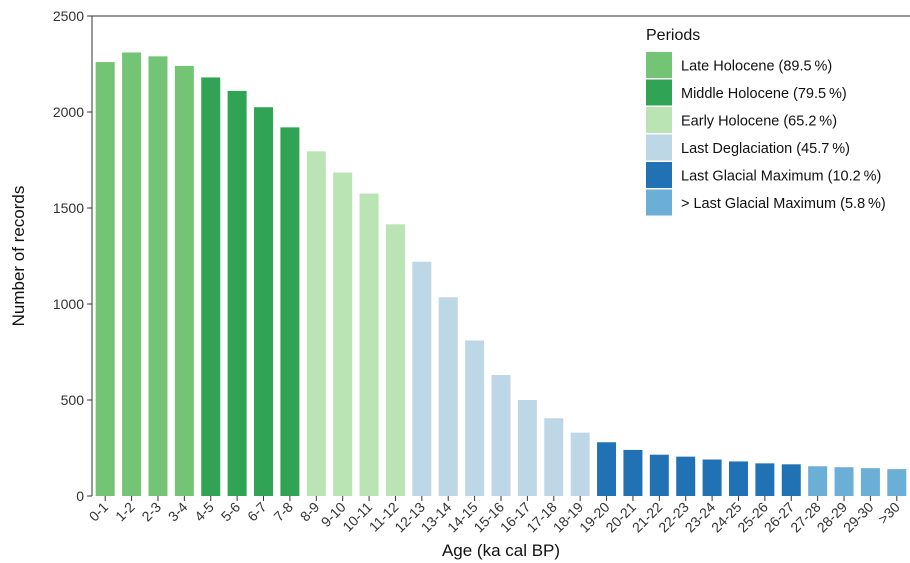  I want to click on legend-label: Last Deglaciation (45.7 %), so click(765, 149).